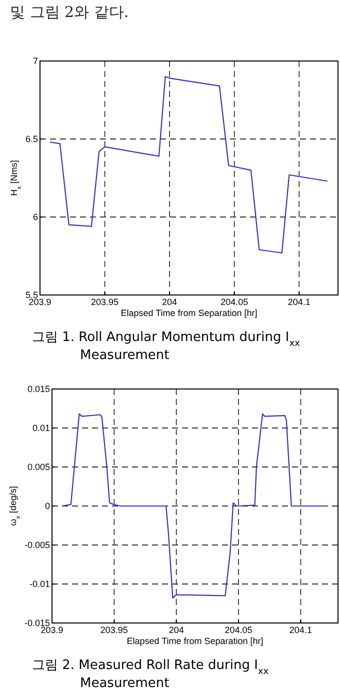  What do you see at coordinates (150, 674) in the screenshot?
I see `chart-title: 그림 2. Measured Roll Rate during I$_{xx}$ Measurement` at bounding box center [150, 674].